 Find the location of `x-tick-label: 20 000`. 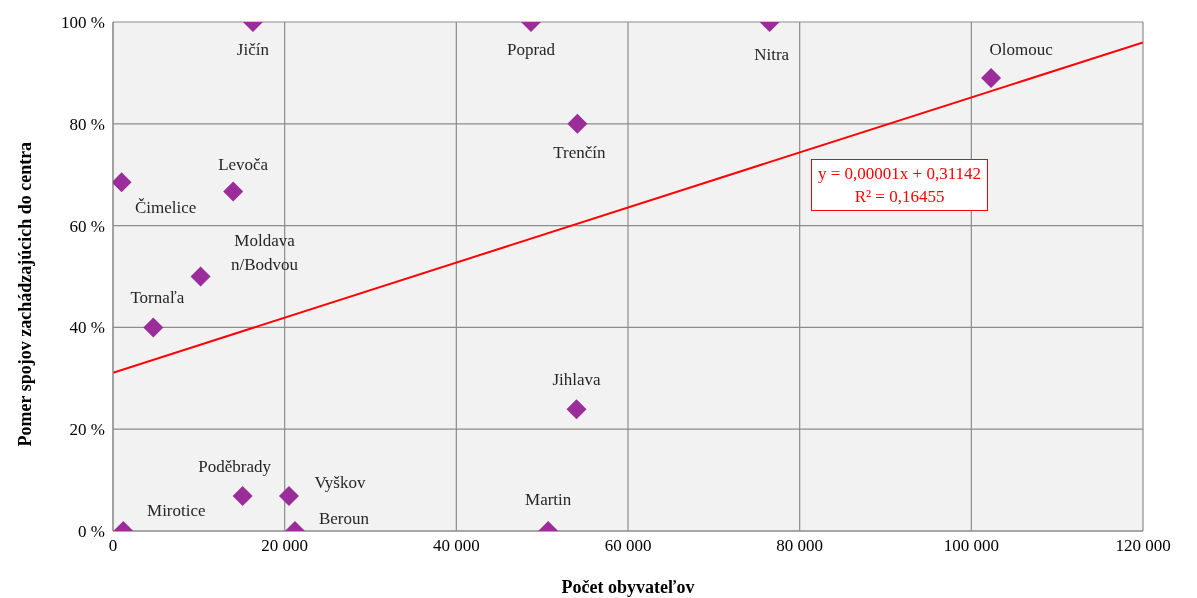

x-tick-label: 20 000 is located at coordinates (285, 546).